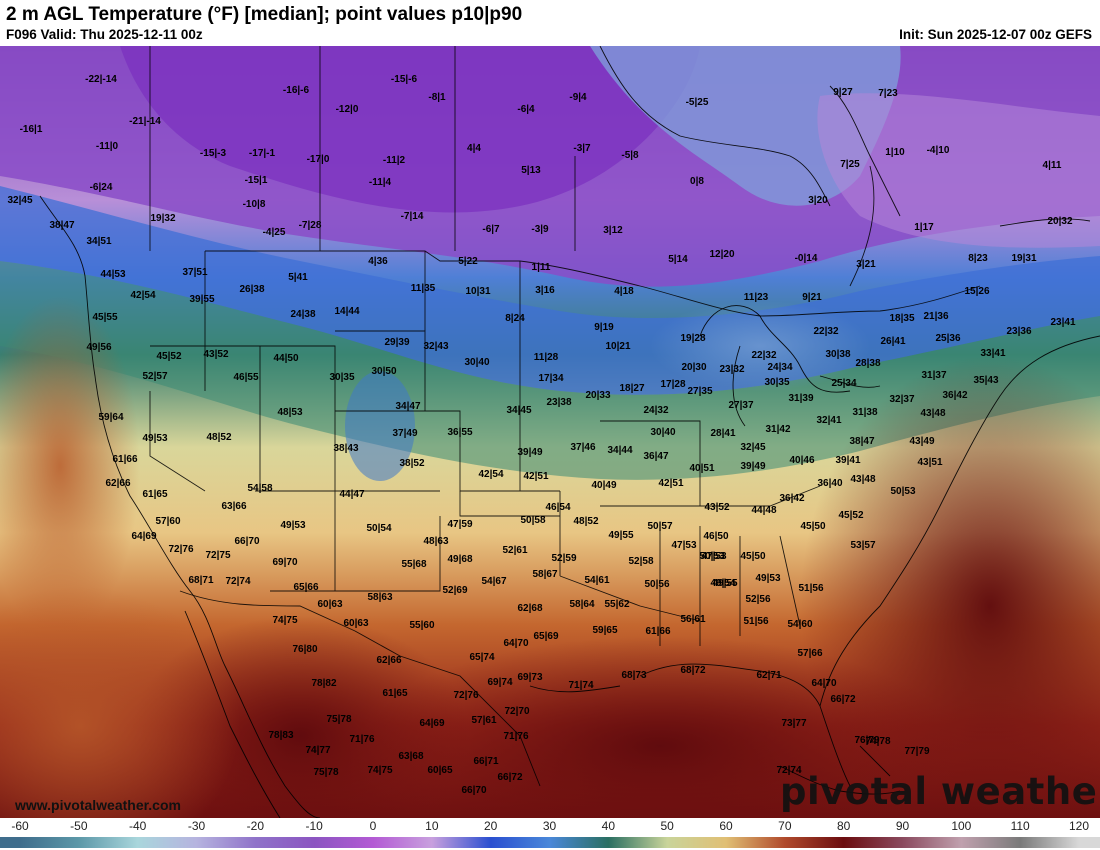  What do you see at coordinates (947, 338) in the screenshot?
I see `point-value-label: 25|36` at bounding box center [947, 338].